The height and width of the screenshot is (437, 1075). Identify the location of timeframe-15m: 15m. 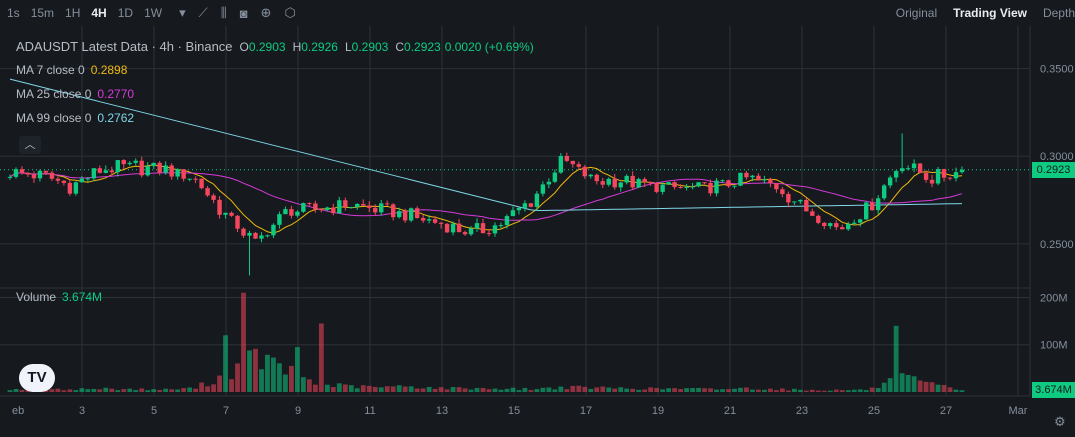
(42, 13).